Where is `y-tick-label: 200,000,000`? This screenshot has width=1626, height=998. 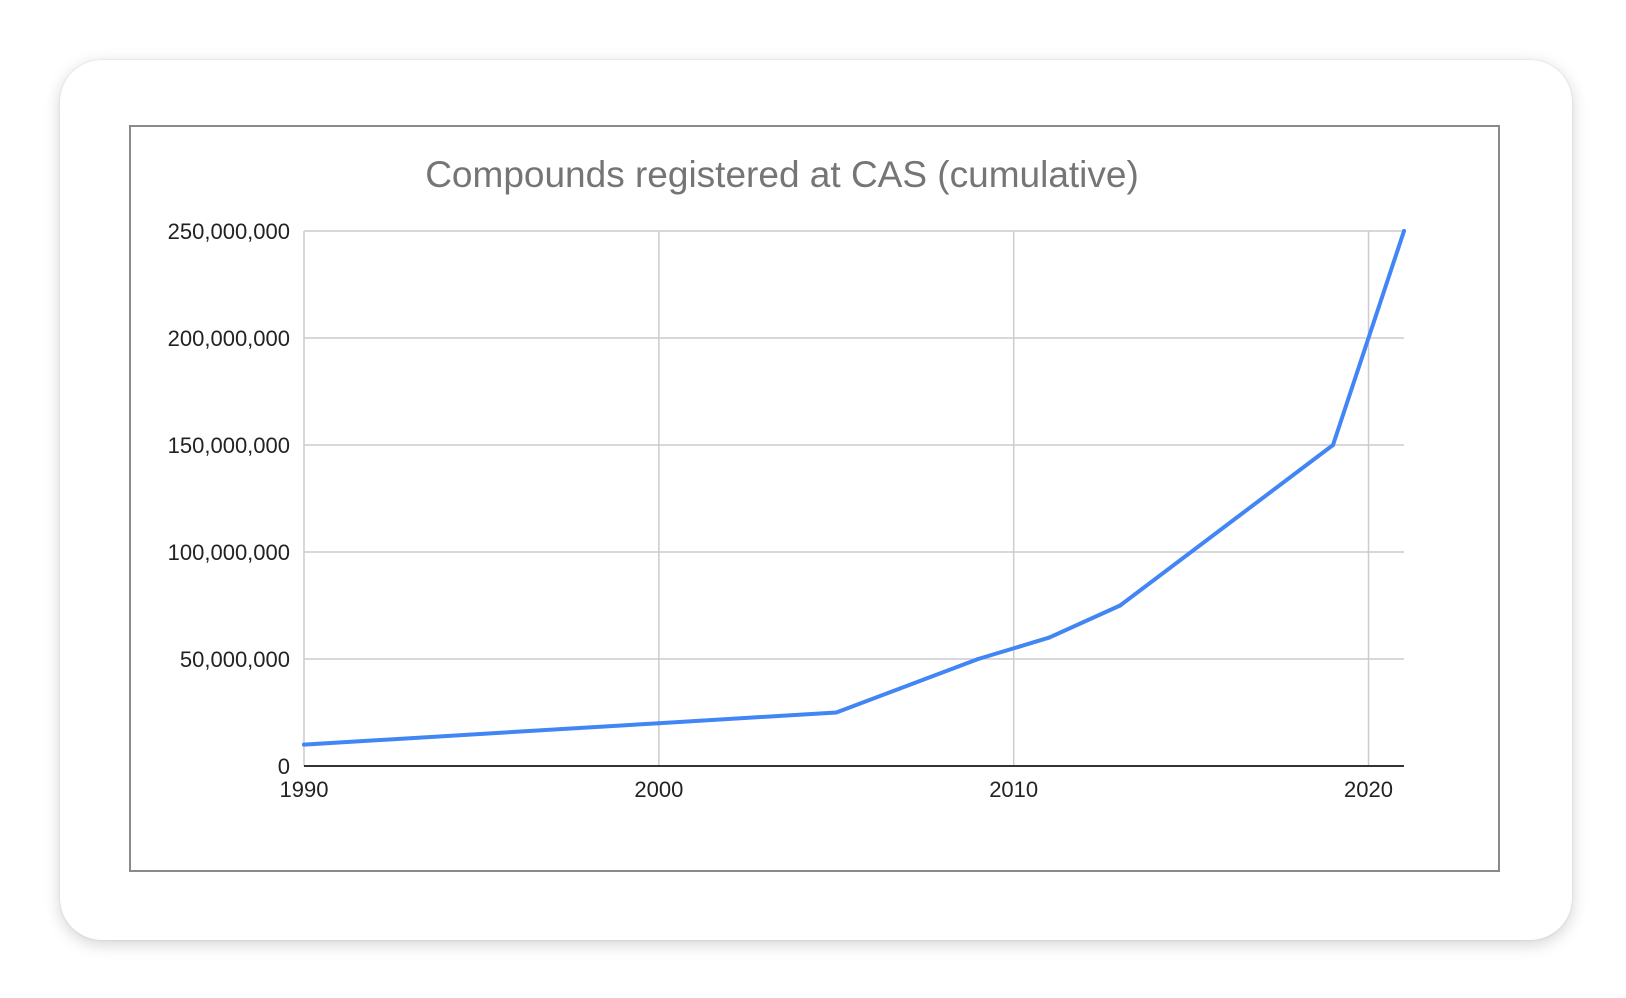
y-tick-label: 200,000,000 is located at coordinates (229, 338).